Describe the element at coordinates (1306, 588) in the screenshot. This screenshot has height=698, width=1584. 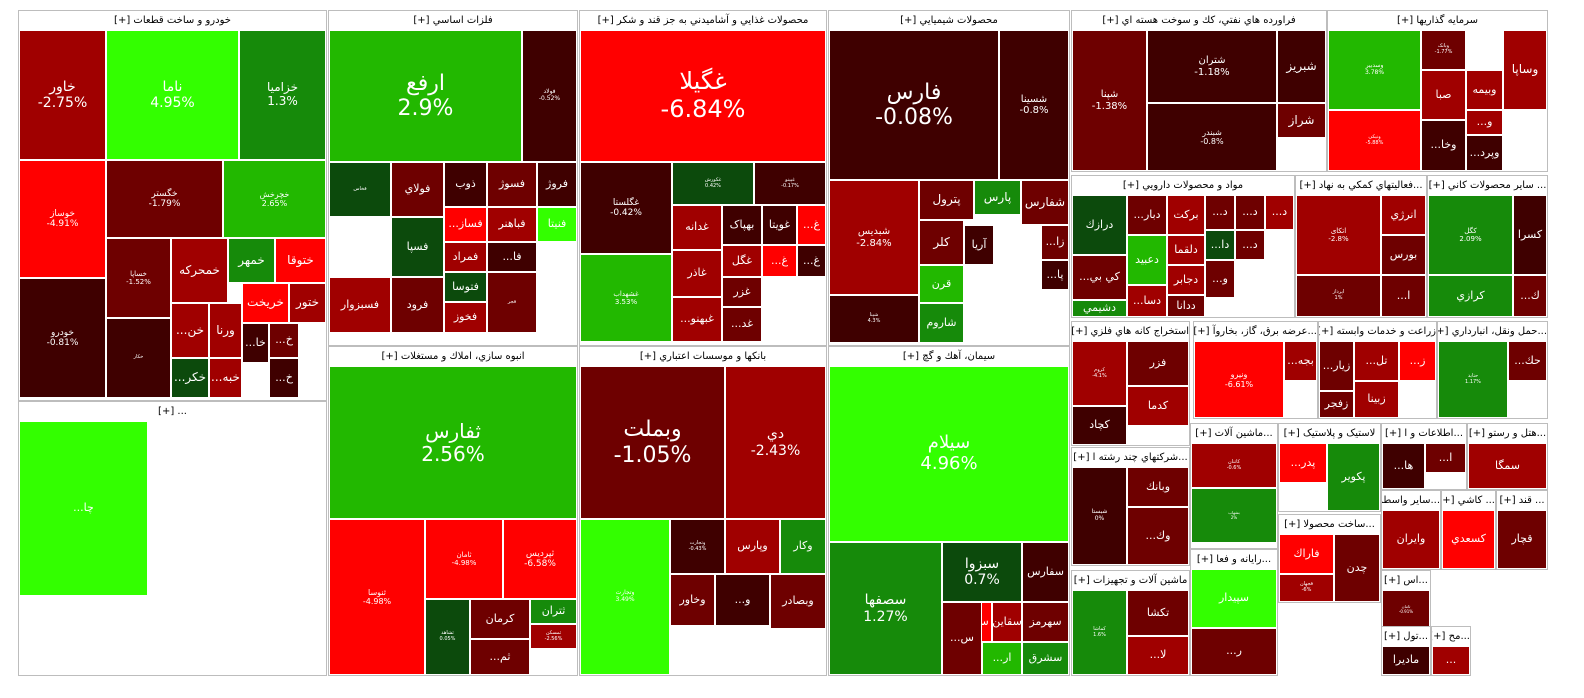
I see `stock-tile: فجهان -6%` at that location.